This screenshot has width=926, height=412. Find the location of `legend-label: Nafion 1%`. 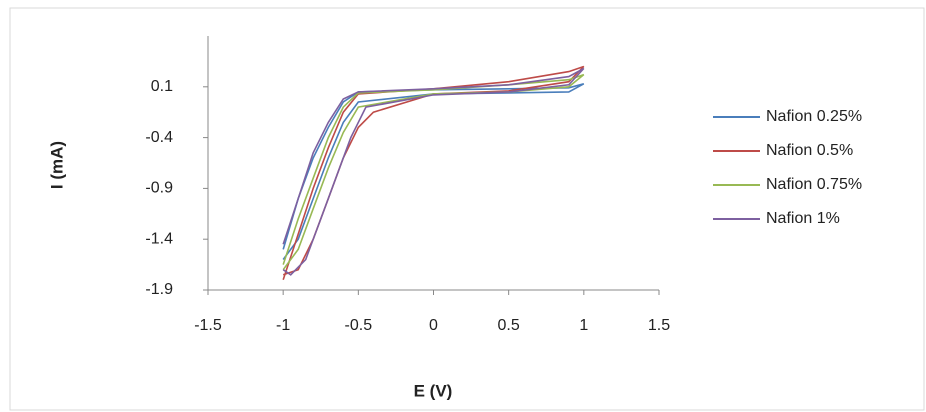

legend-label: Nafion 1% is located at coordinates (803, 218).